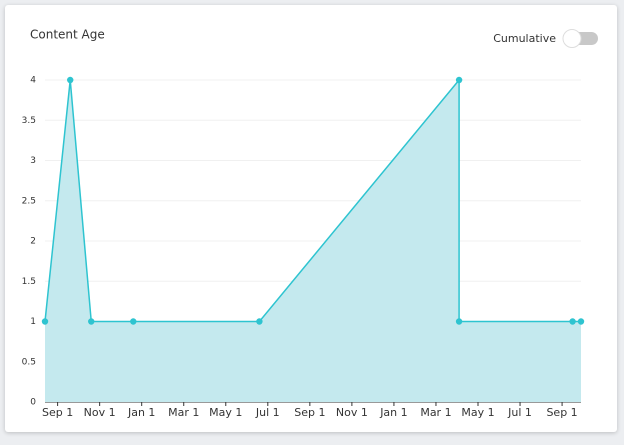 The width and height of the screenshot is (624, 445). Describe the element at coordinates (67, 35) in the screenshot. I see `chart-title: Content Age` at that location.